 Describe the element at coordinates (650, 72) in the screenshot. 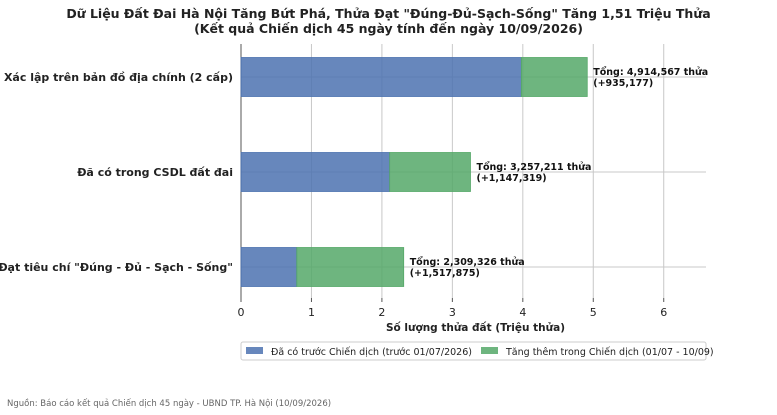

I see `total-annotation: Tổng: 4,914,567 thửa` at that location.